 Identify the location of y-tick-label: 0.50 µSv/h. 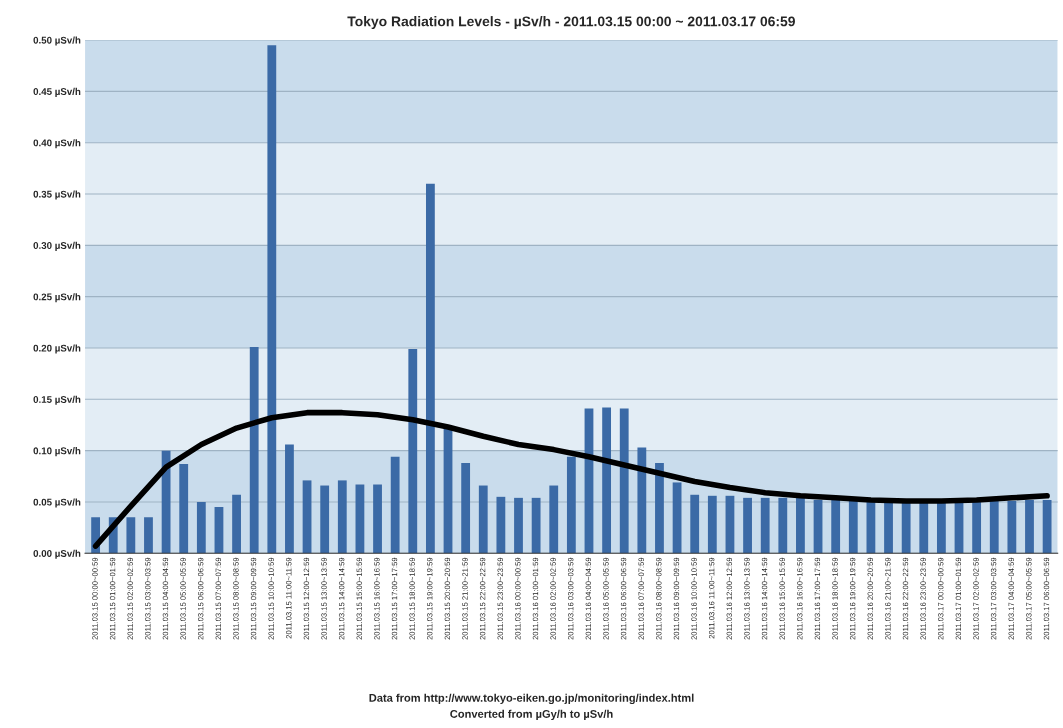
(57, 41).